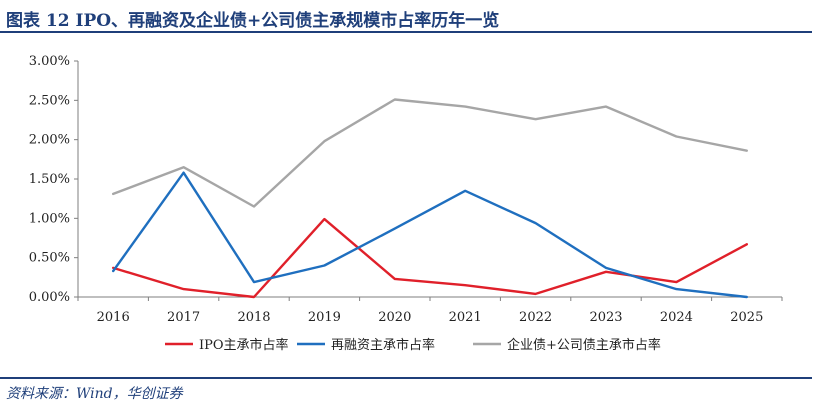  I want to click on y-tick-label: 1.50%, so click(49, 179).